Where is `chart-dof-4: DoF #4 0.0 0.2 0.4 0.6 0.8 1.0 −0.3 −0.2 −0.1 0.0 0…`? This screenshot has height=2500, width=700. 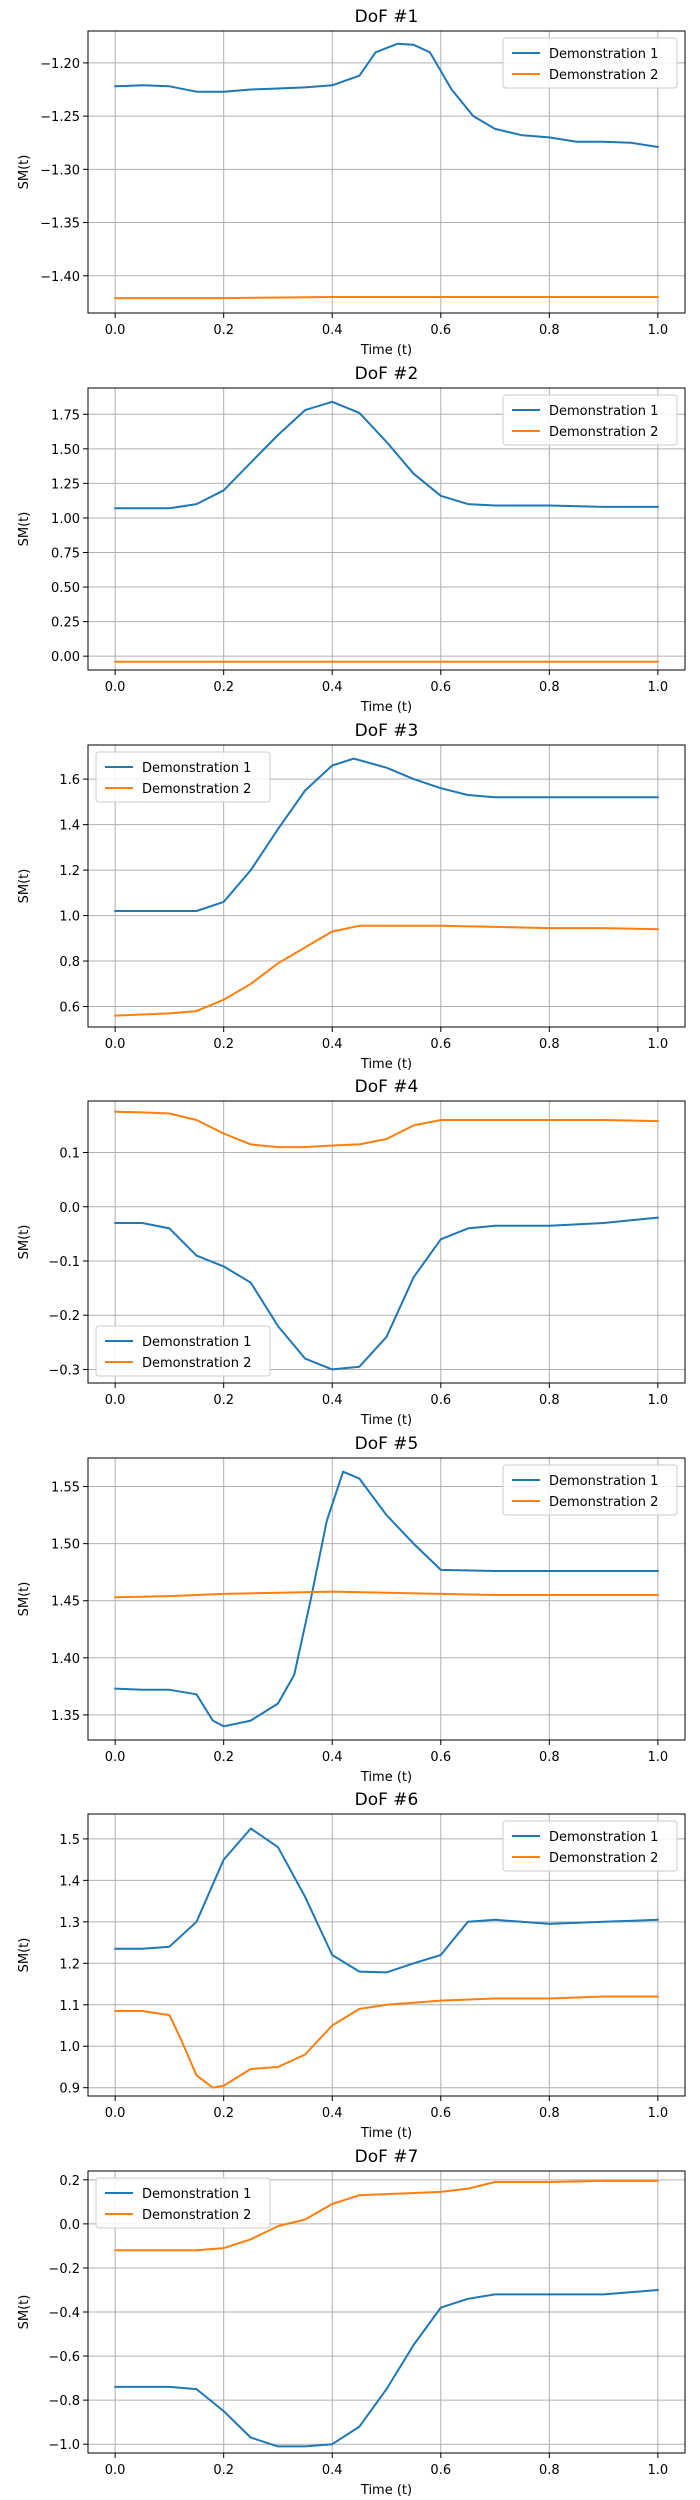 chart-dof-4: DoF #4 0.0 0.2 0.4 0.6 0.8 1.0 −0.3 −0.2 −0.1 0.0 0… is located at coordinates (351, 1252).